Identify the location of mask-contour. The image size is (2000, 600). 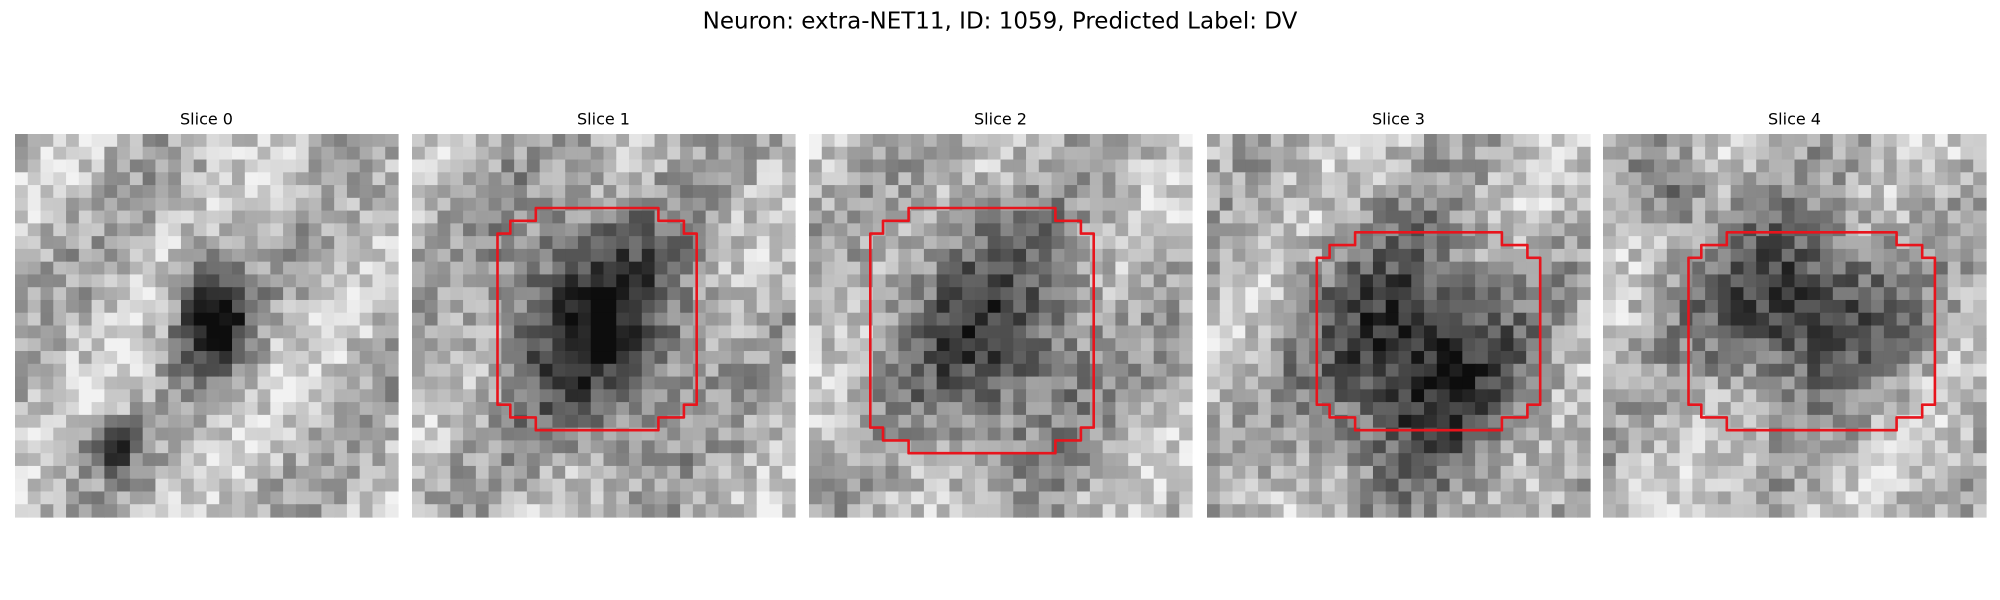
(1812, 331).